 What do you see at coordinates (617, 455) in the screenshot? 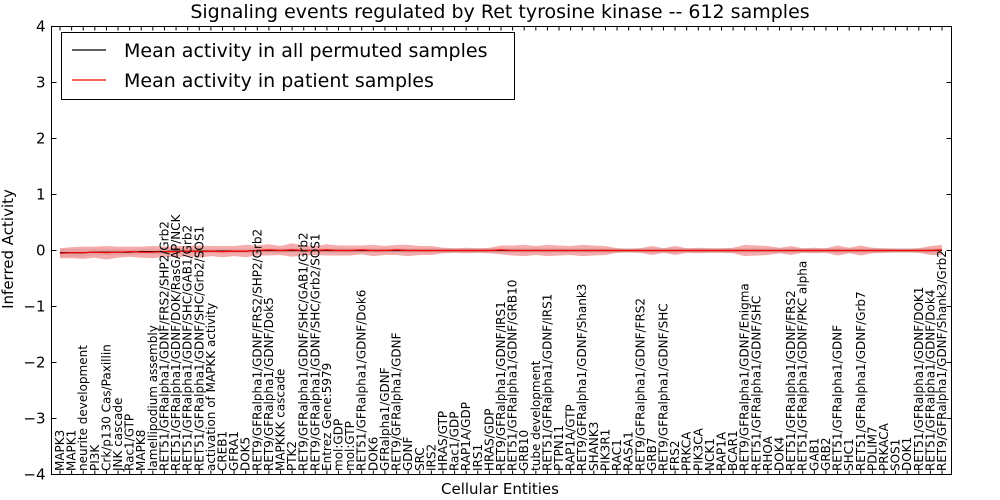
I see `x-tick-label: RAC1` at bounding box center [617, 455].